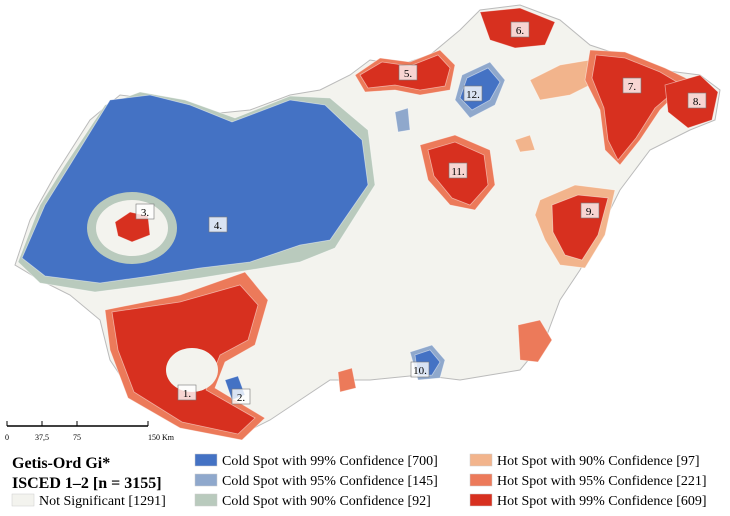 This screenshot has width=730, height=516. I want to click on legend-label: Hot Spot with 95% Confidence [221], so click(602, 481).